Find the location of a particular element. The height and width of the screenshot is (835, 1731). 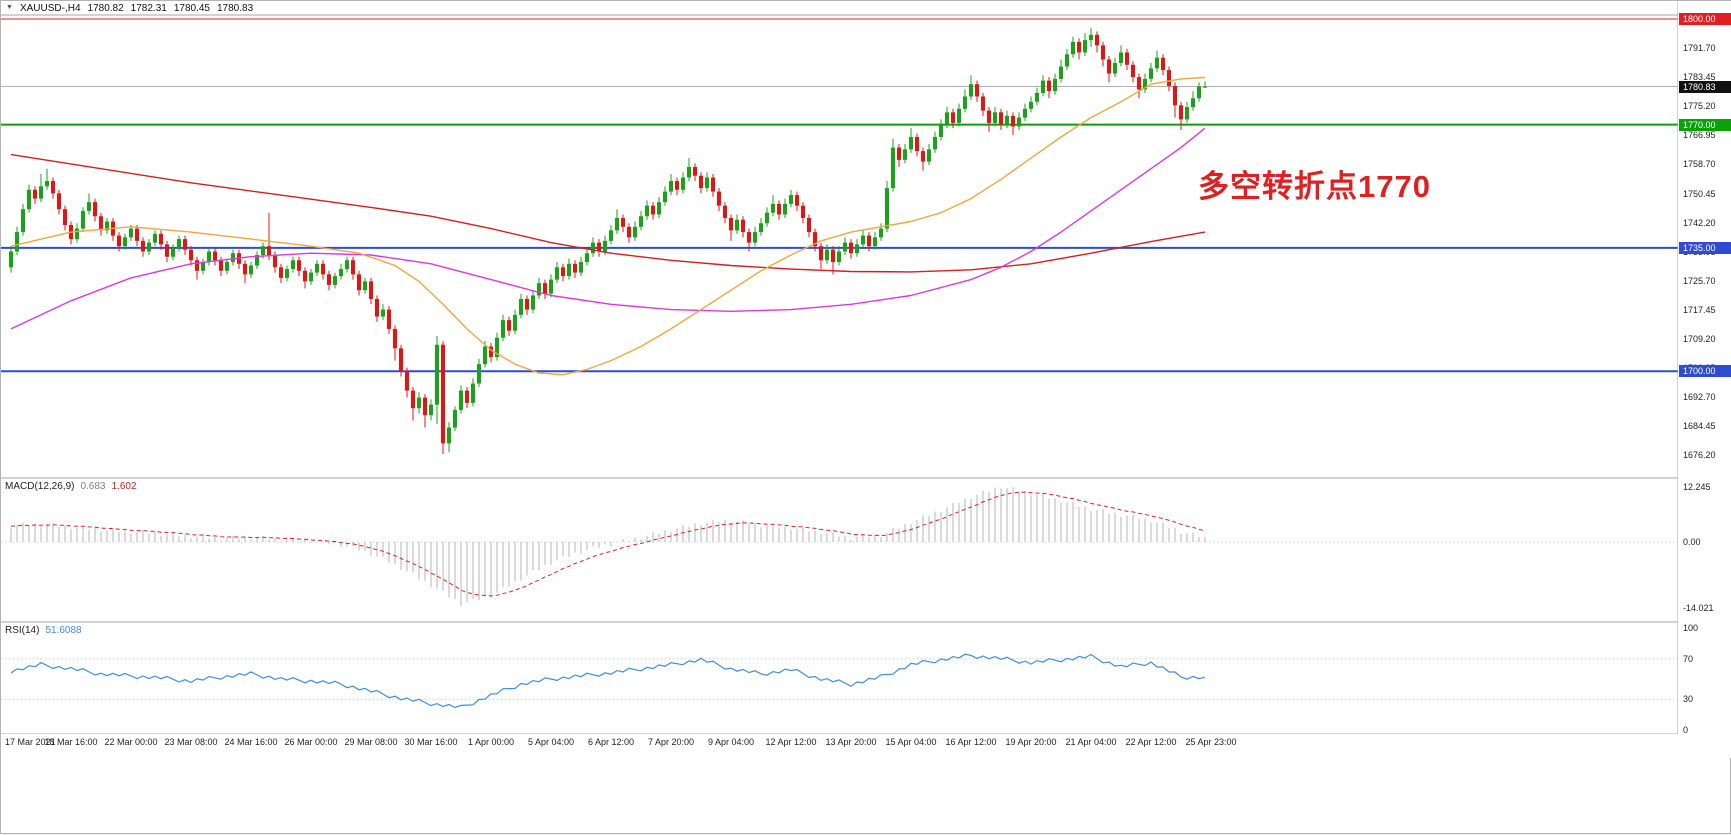

trend-annotation: 多空转折点1770 is located at coordinates (1314, 186).